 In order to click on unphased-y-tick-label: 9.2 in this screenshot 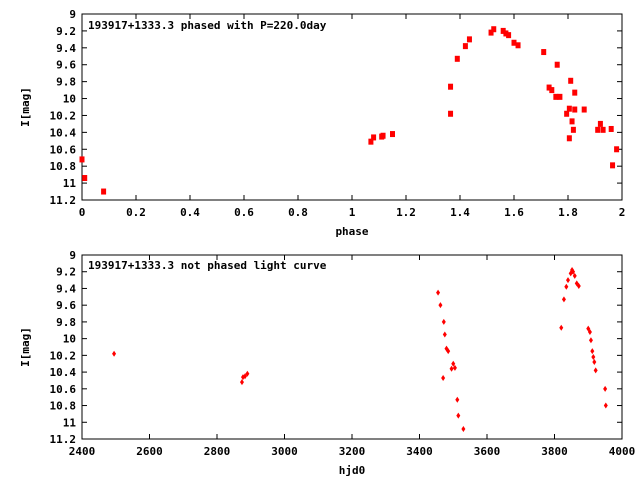, I will do `click(66, 272)`.